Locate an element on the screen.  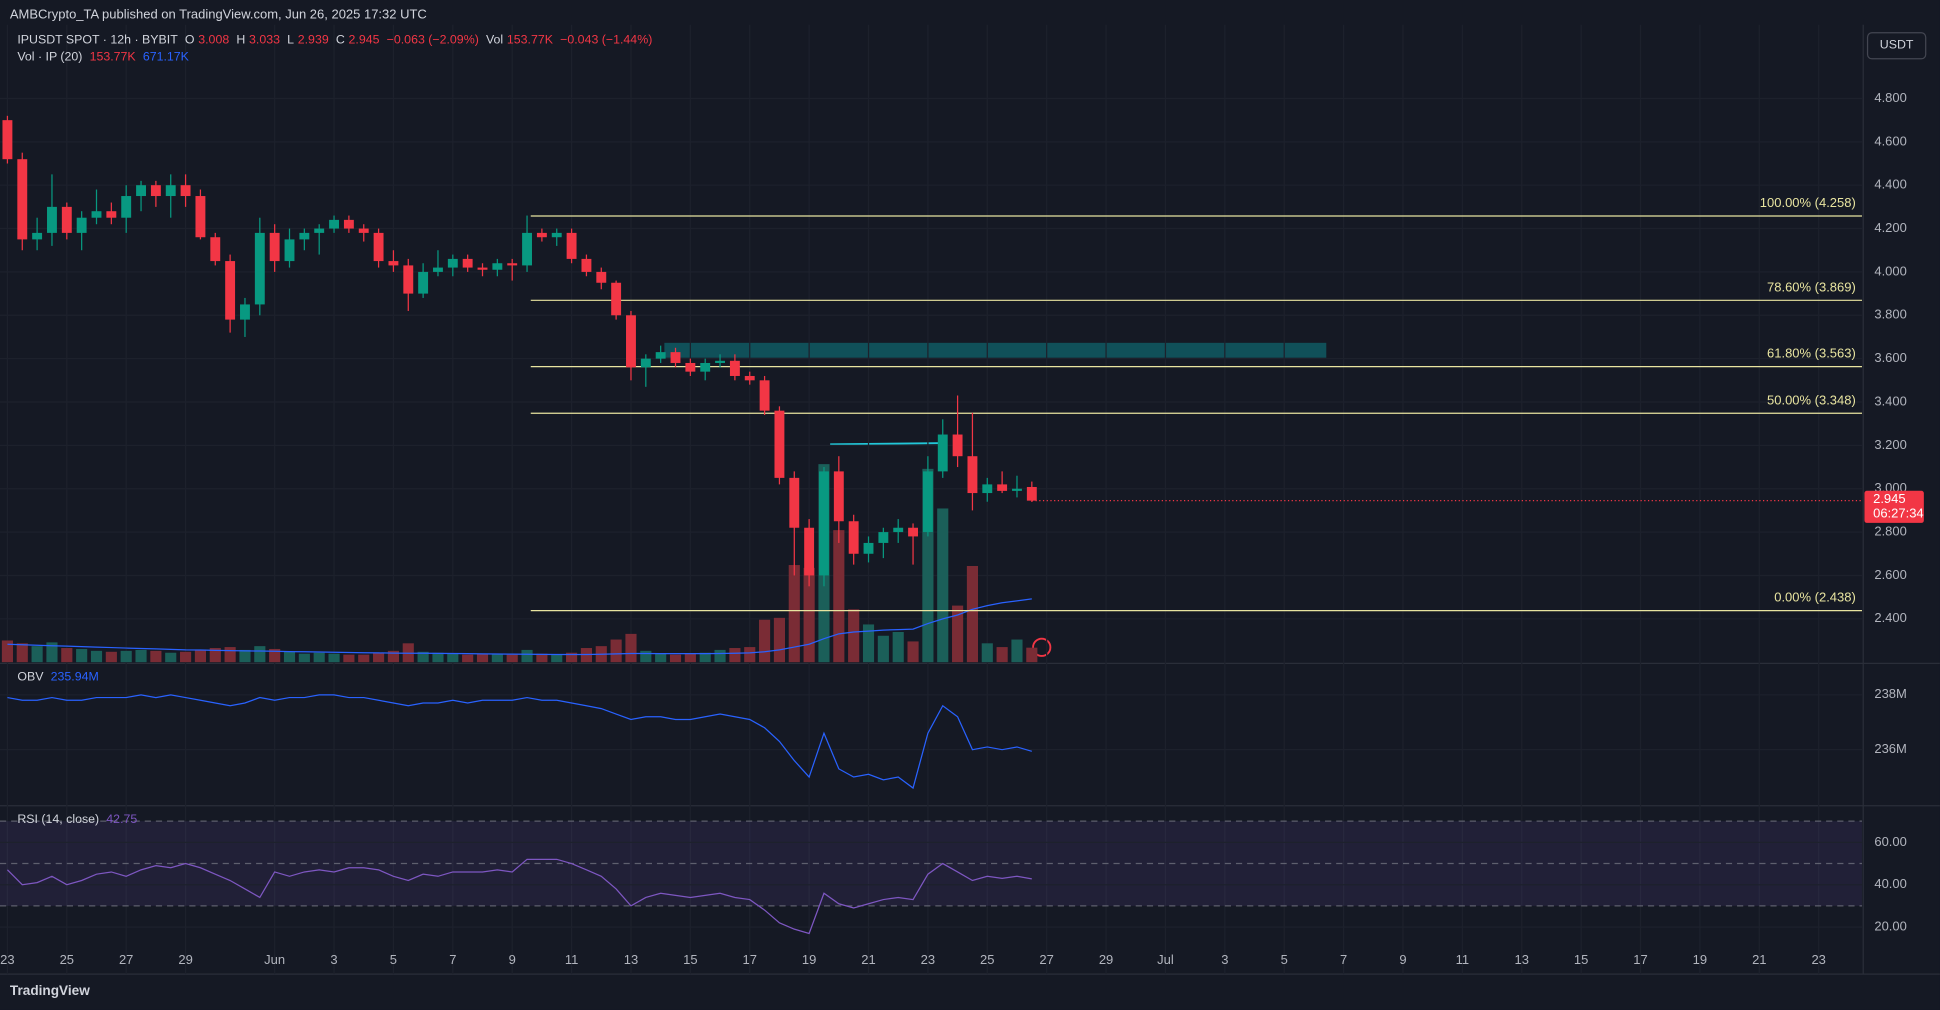
vol-change: −0.043 (−1.44%) is located at coordinates (606, 40).